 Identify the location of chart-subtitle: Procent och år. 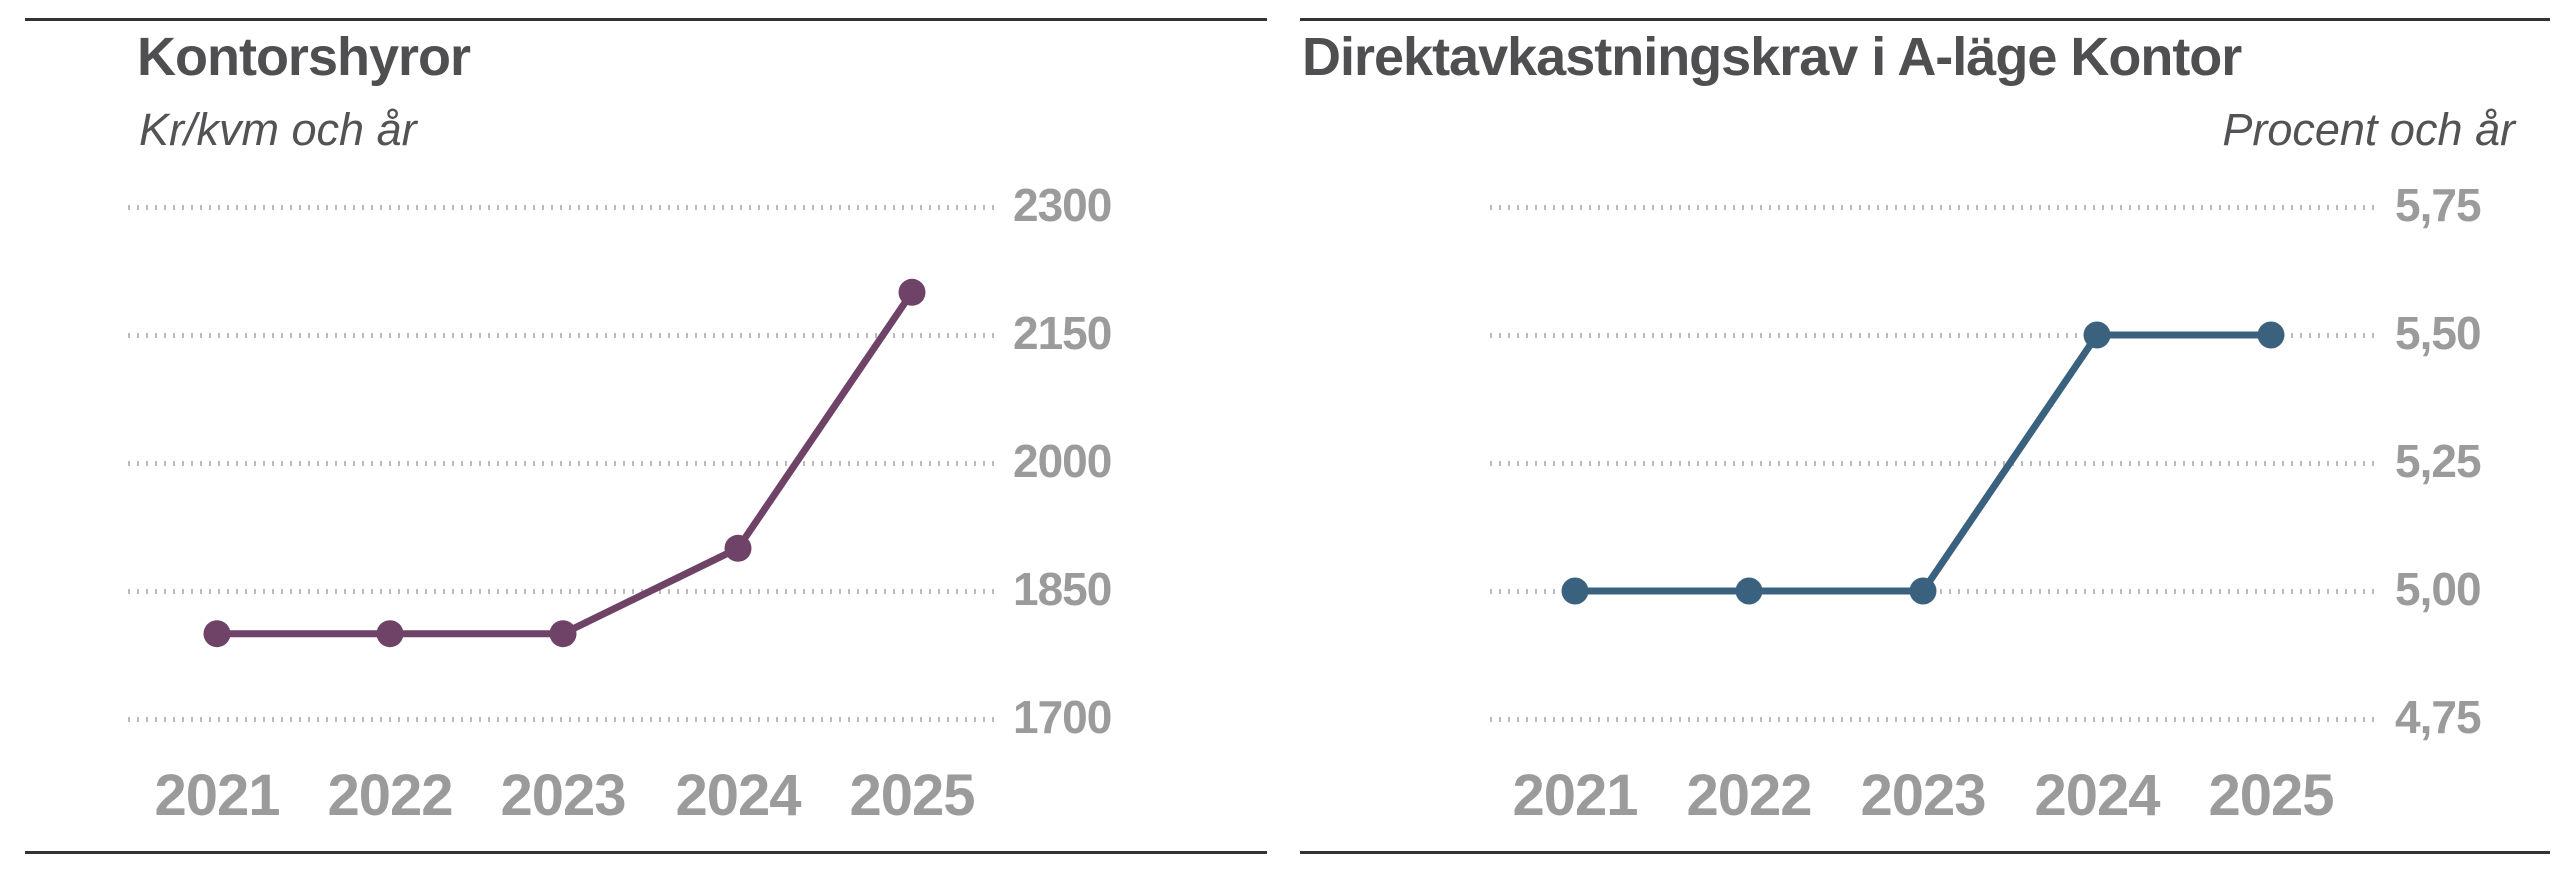
(2368, 129).